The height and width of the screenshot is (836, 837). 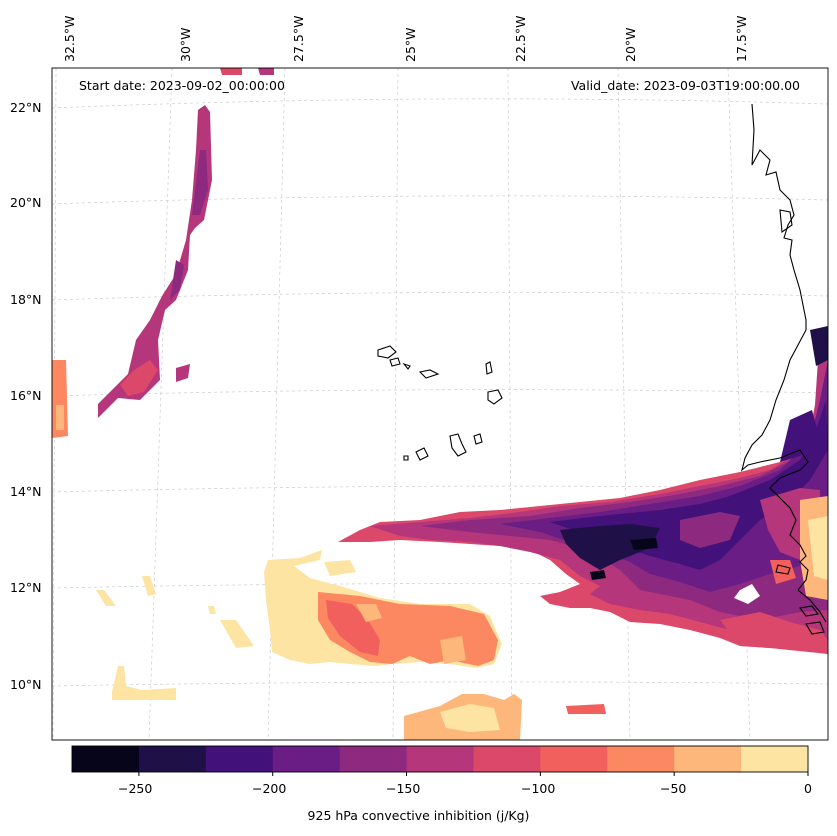 I want to click on colorbar-tick-label: −250, so click(x=135, y=788).